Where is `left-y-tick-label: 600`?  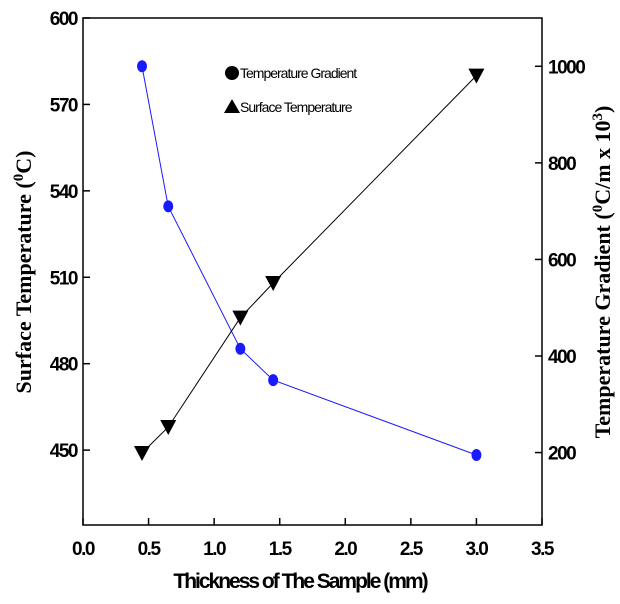
left-y-tick-label: 600 is located at coordinates (64, 19).